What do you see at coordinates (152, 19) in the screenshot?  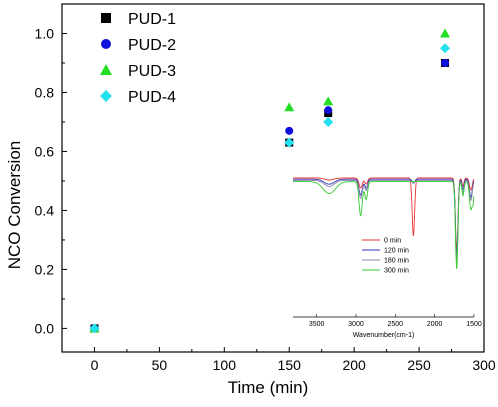 I see `legend-label: PUD-1` at bounding box center [152, 19].